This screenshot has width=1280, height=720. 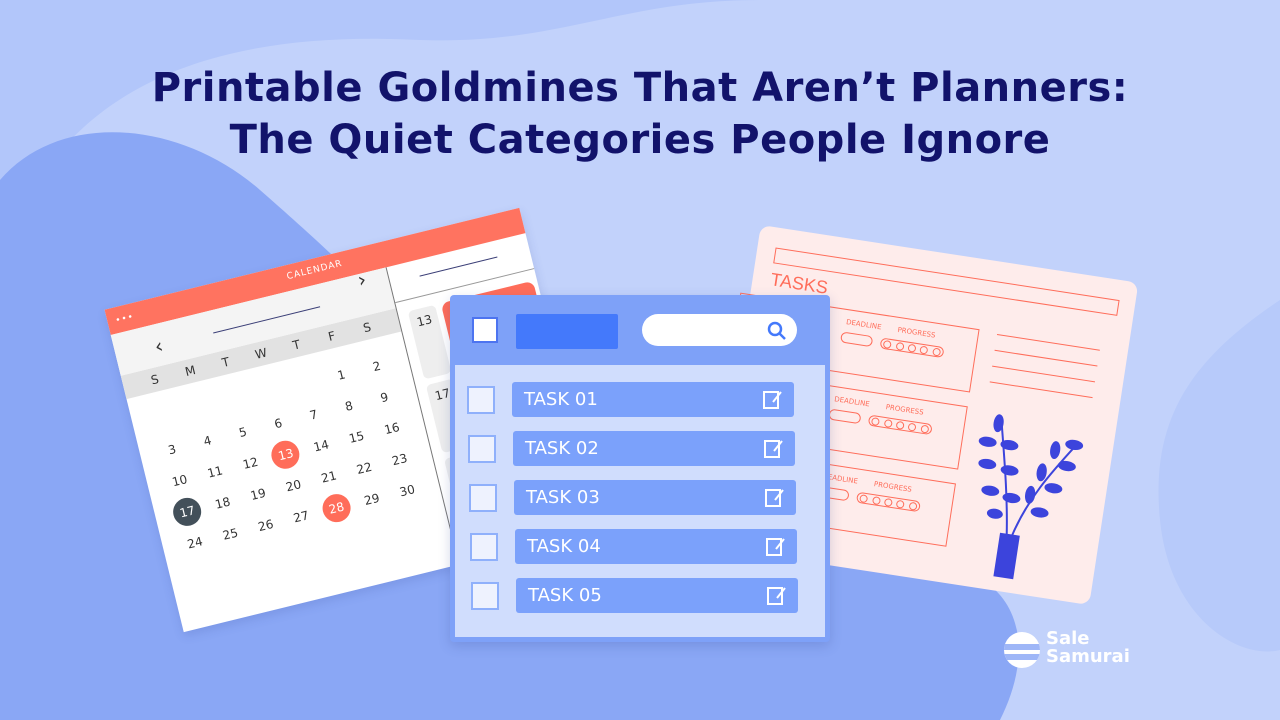 I want to click on calendar-day: 13, so click(x=285, y=454).